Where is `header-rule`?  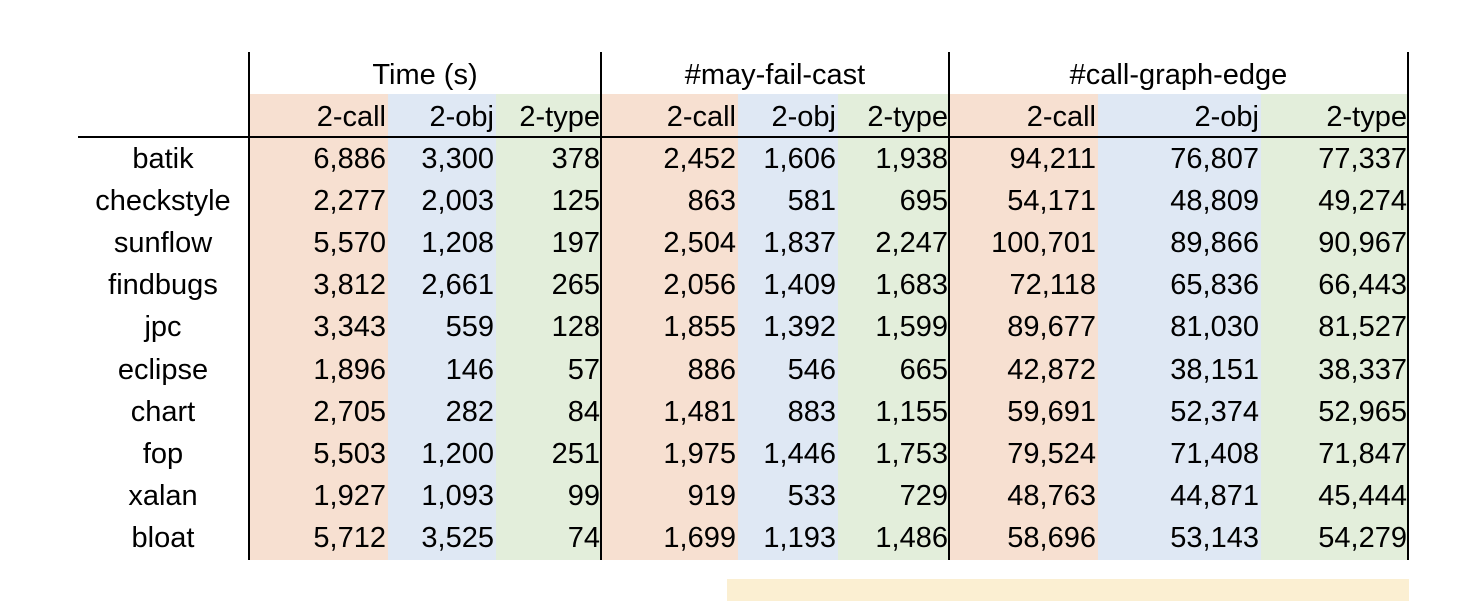
header-rule is located at coordinates (743, 137).